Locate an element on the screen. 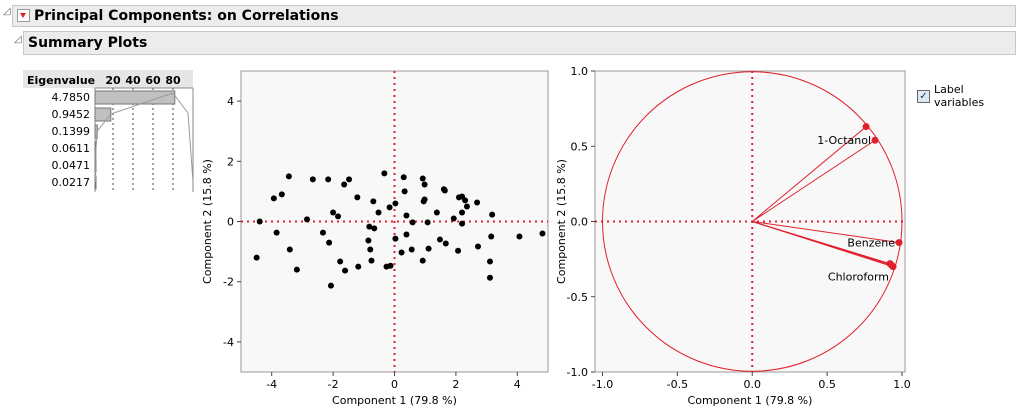  checkmark-icon: ✓ is located at coordinates (923, 96).